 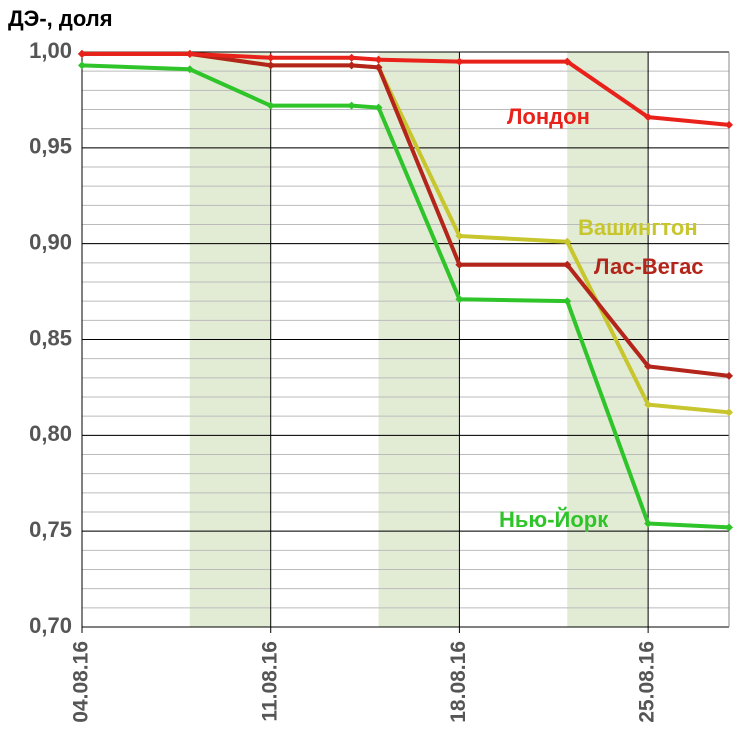 I want to click on y-tick-label: 0,85, so click(x=50, y=337).